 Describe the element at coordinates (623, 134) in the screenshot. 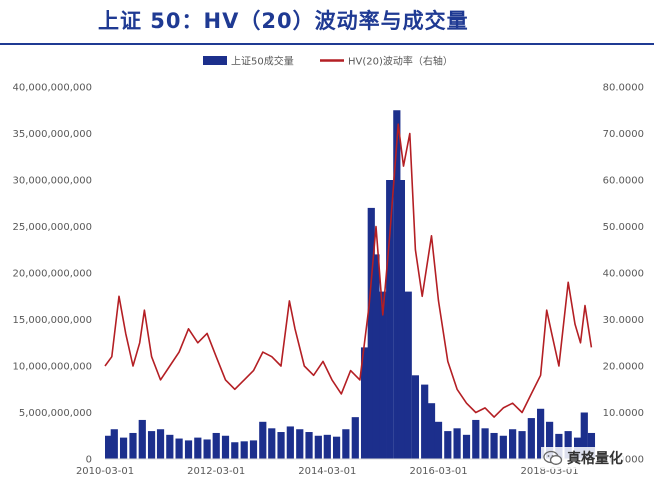

I see `right-axis-tick-label: 70.0000` at that location.